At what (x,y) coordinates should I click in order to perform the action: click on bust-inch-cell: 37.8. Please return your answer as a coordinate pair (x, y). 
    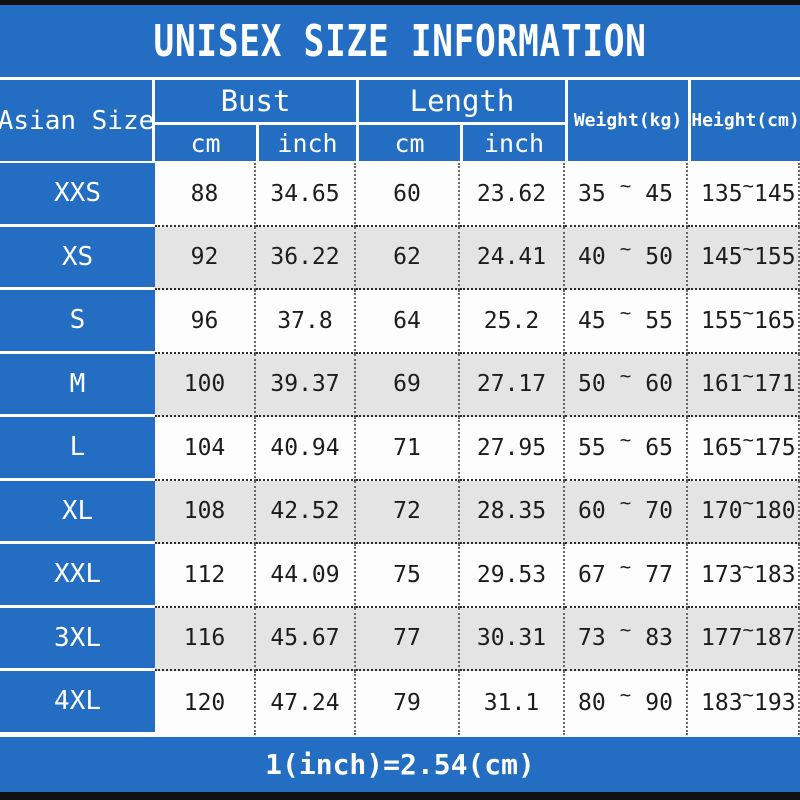
    Looking at the image, I should click on (306, 322).